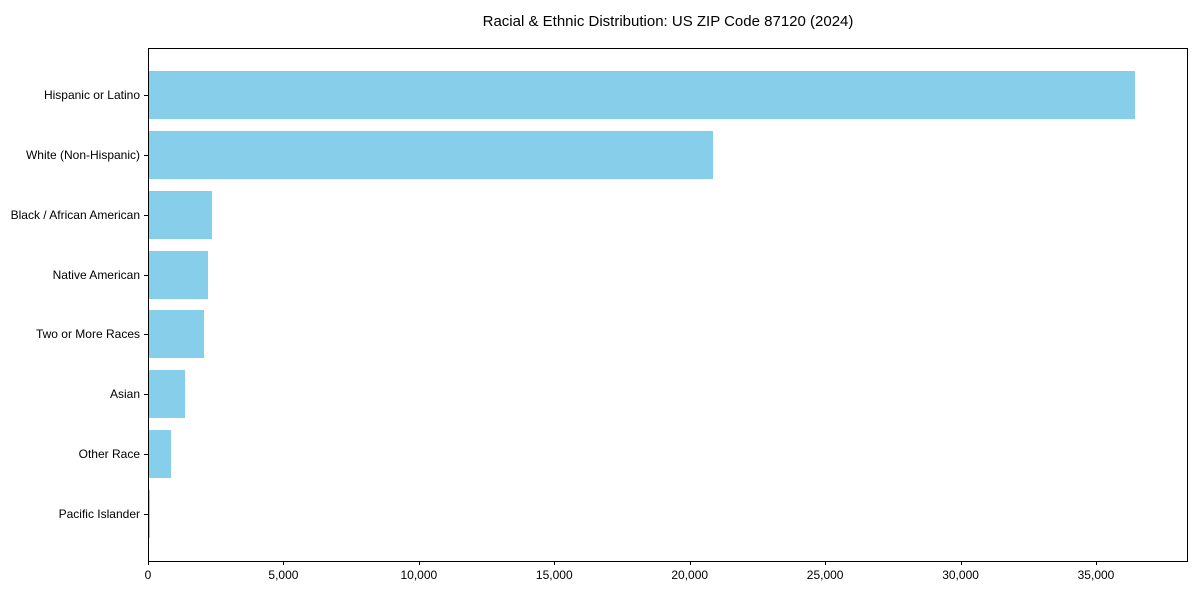 Image resolution: width=1200 pixels, height=600 pixels. Describe the element at coordinates (283, 575) in the screenshot. I see `x-tick-label: 5,000` at that location.